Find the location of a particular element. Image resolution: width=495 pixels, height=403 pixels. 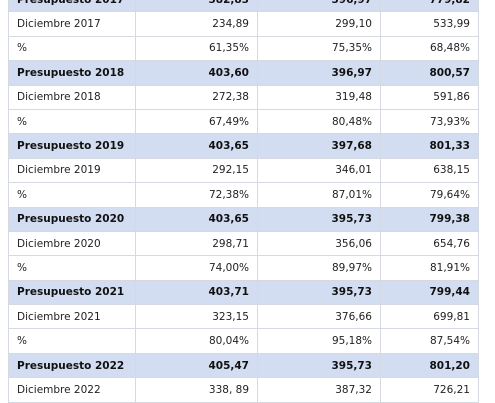

table-row: Diciembre 2021 323,15 376,66 699,81 is located at coordinates (243, 317).